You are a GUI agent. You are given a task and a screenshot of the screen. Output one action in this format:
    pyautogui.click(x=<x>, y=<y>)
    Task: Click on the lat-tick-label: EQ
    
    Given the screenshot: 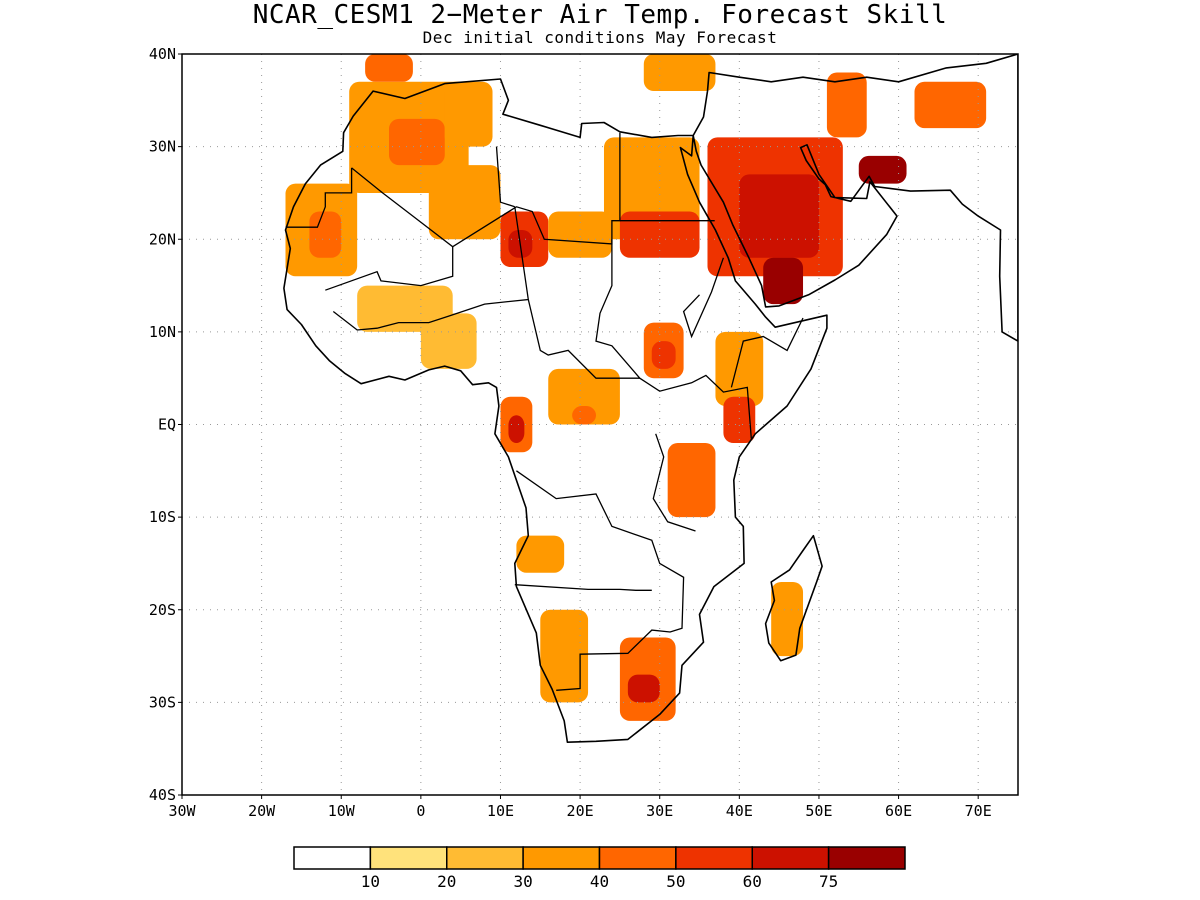 What is the action you would take?
    pyautogui.click(x=167, y=425)
    